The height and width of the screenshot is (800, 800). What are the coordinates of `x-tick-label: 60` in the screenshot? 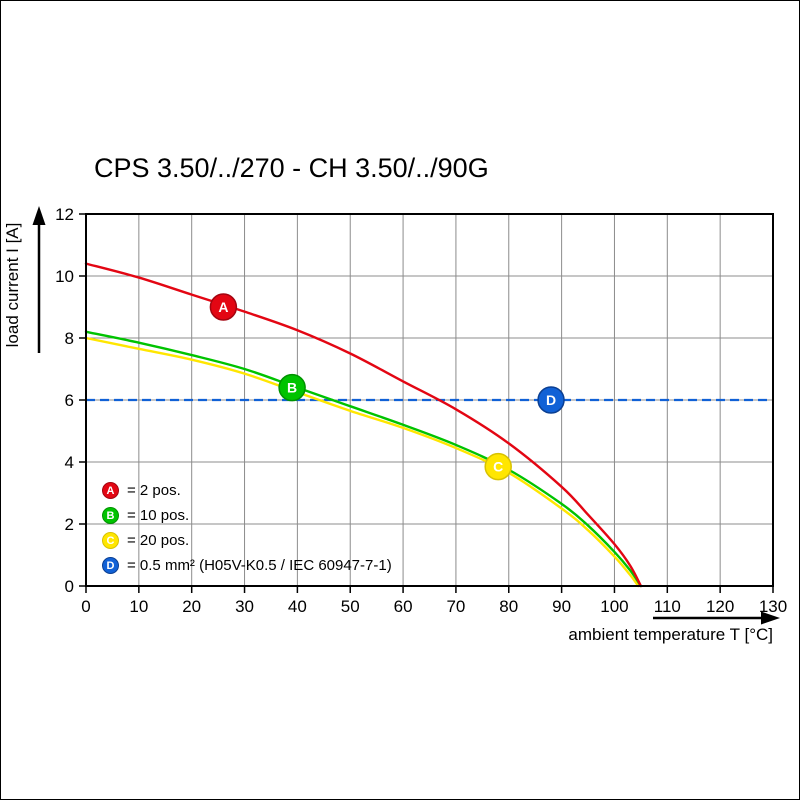 It's located at (403, 606).